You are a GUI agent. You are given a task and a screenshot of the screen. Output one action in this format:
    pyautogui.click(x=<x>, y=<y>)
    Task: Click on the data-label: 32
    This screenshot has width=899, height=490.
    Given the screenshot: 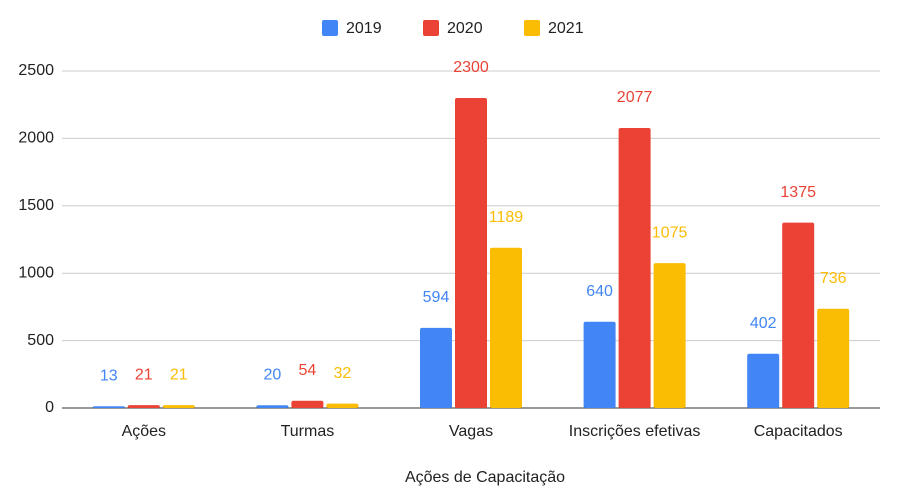 What is the action you would take?
    pyautogui.click(x=343, y=373)
    